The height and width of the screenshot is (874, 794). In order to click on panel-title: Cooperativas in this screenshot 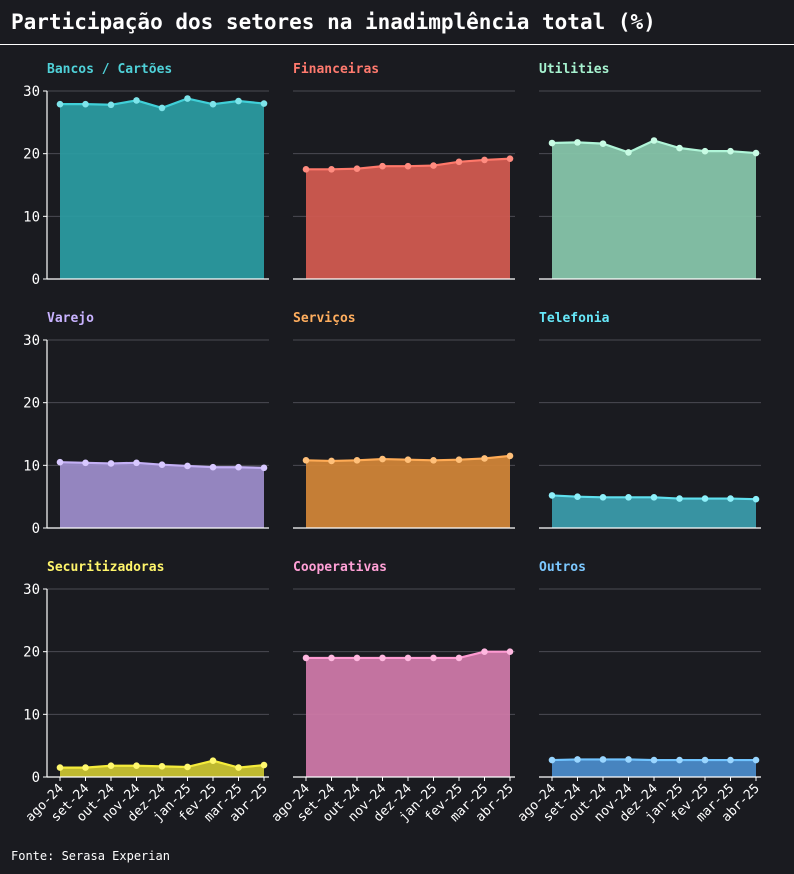, I will do `click(340, 567)`.